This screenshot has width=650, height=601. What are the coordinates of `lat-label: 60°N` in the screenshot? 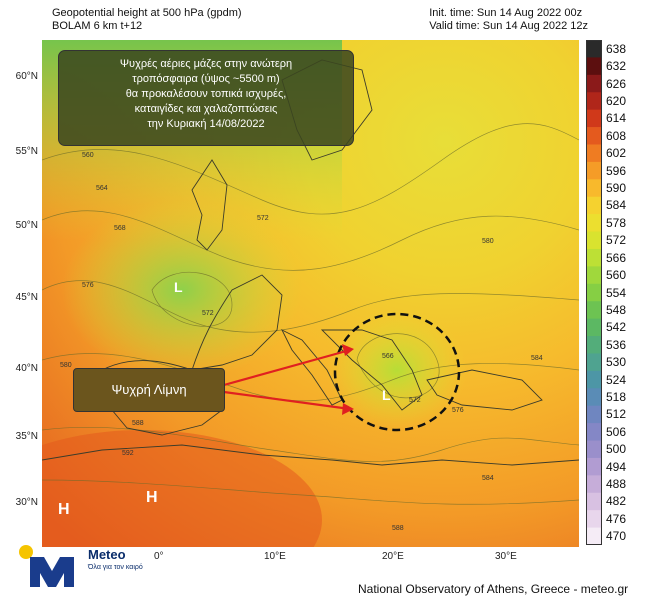 It's located at (26, 76).